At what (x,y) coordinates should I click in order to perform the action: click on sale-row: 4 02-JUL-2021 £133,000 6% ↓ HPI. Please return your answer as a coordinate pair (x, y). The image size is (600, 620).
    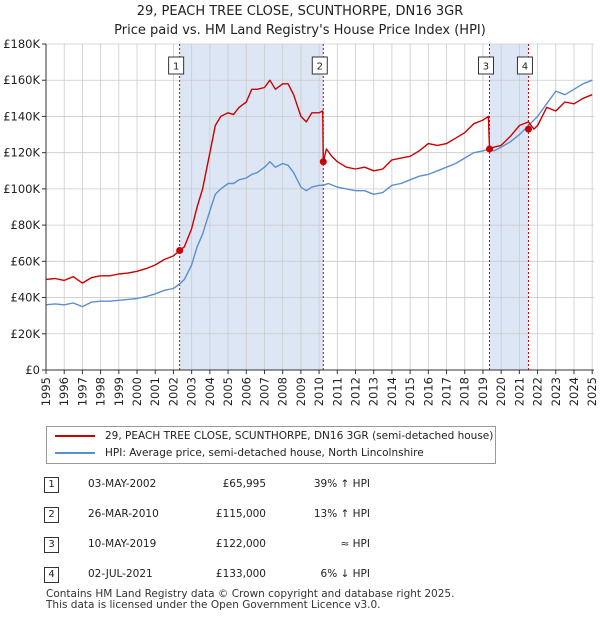
    Looking at the image, I should click on (240, 576).